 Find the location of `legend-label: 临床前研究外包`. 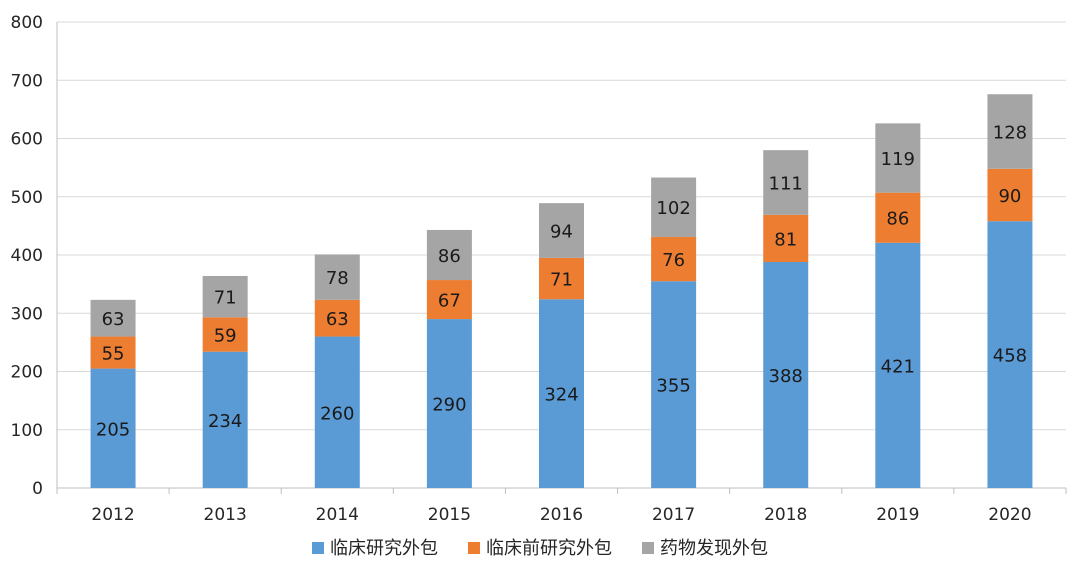

legend-label: 临床前研究外包 is located at coordinates (549, 548).